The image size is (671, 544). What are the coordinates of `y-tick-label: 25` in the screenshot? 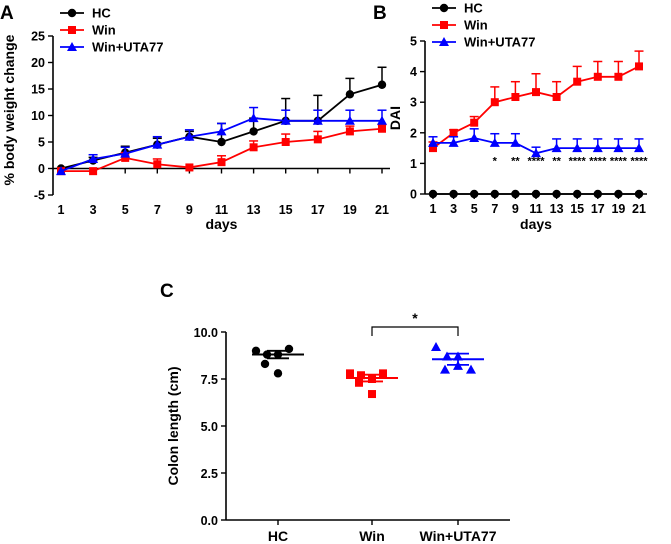 It's located at (38, 37).